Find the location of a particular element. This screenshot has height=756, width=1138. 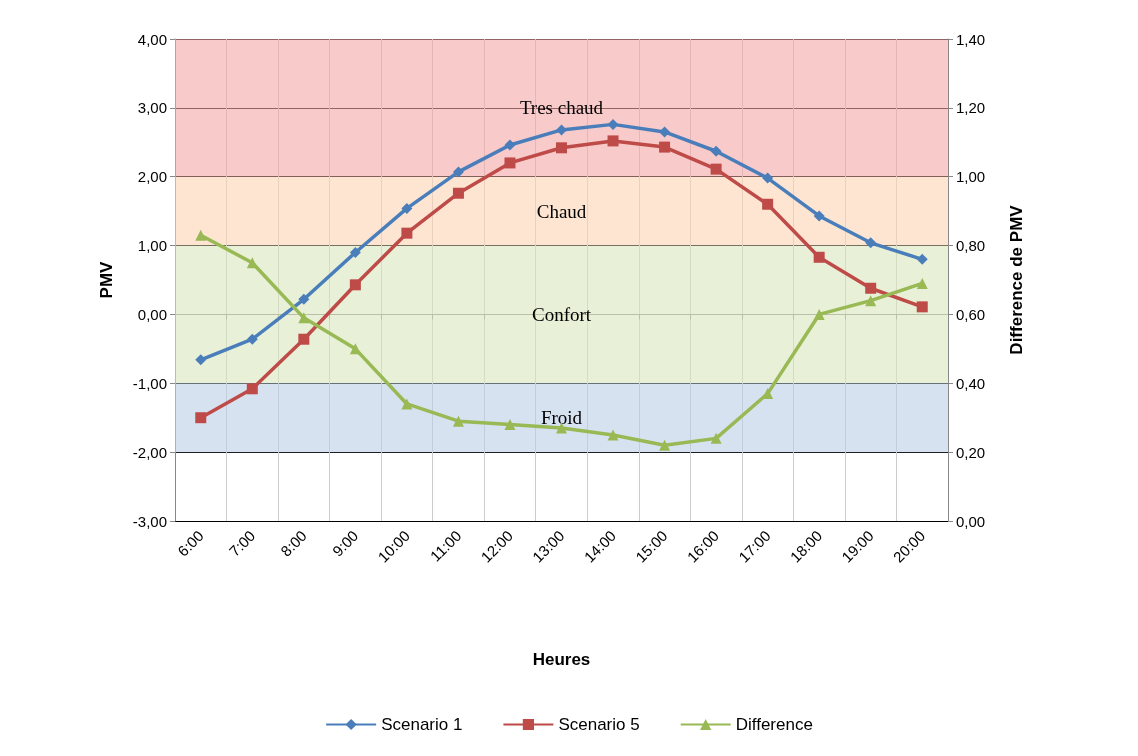

y-tick-label: 2,00 is located at coordinates (152, 177).